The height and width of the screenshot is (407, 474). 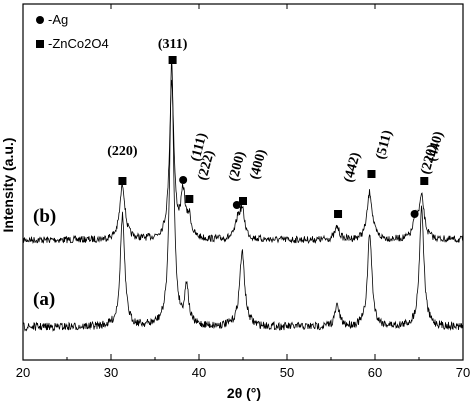 I want to click on x-tick-label: 50, so click(x=287, y=372).